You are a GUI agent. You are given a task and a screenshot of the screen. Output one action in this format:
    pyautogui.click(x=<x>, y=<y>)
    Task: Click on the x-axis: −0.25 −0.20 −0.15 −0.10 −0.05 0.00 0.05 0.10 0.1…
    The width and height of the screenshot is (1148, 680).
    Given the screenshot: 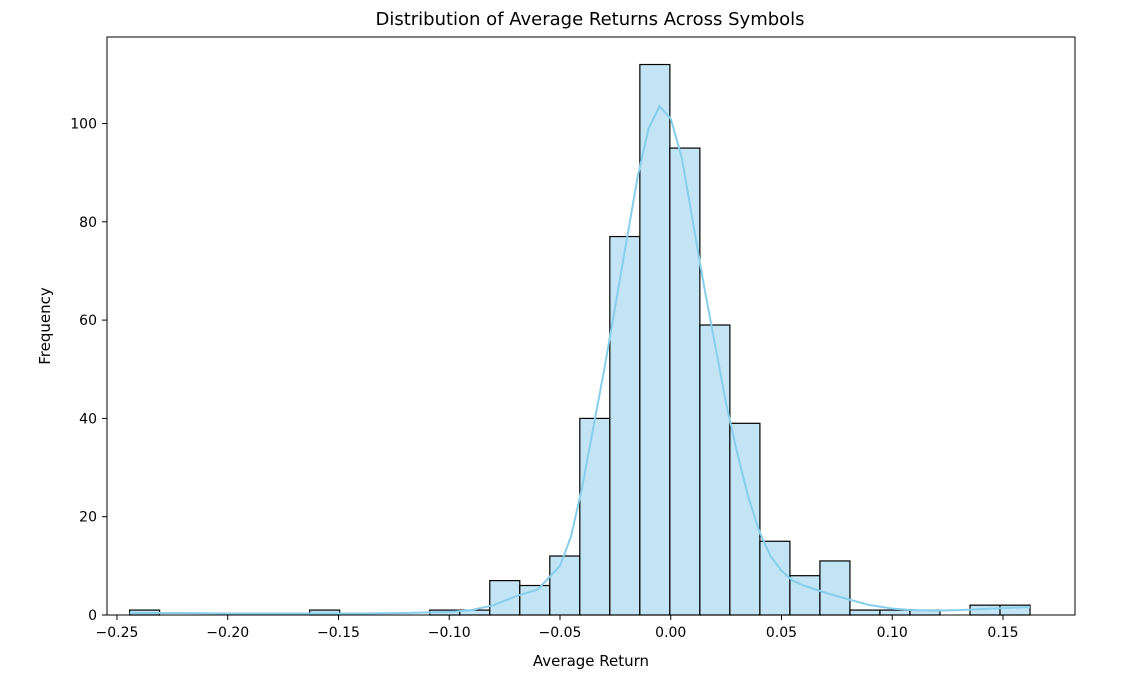 What is the action you would take?
    pyautogui.click(x=557, y=628)
    